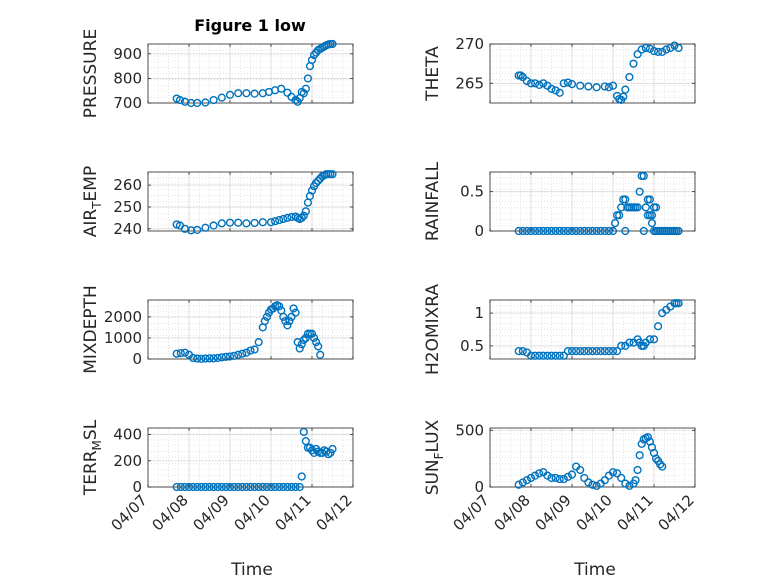 The image size is (778, 583). I want to click on y-axis-label-subscript: T, so click(97, 205).